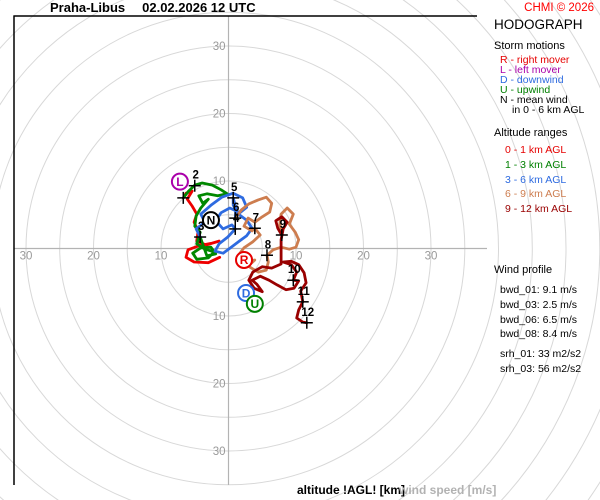 Image resolution: width=600 pixels, height=500 pixels. I want to click on storm-legend-item: N - mean wind, so click(534, 100).